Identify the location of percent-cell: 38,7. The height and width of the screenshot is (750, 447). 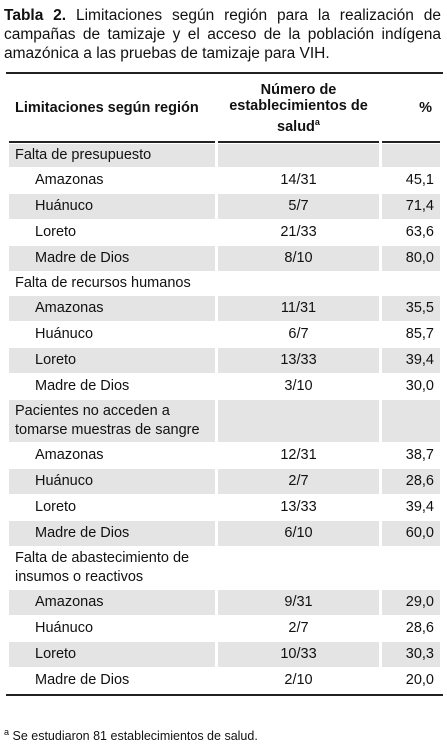
(419, 455).